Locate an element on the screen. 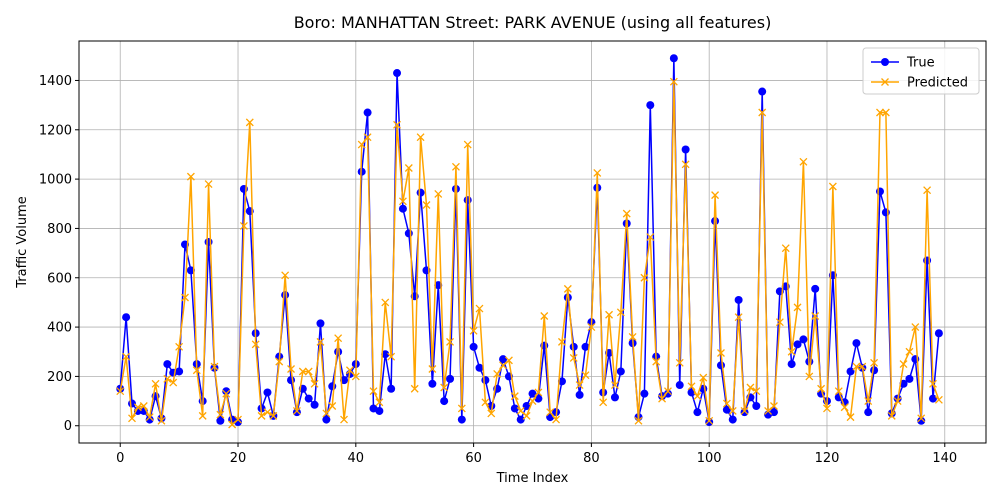 Image resolution: width=1000 pixels, height=500 pixels. x-tick-label: 20 is located at coordinates (238, 458).